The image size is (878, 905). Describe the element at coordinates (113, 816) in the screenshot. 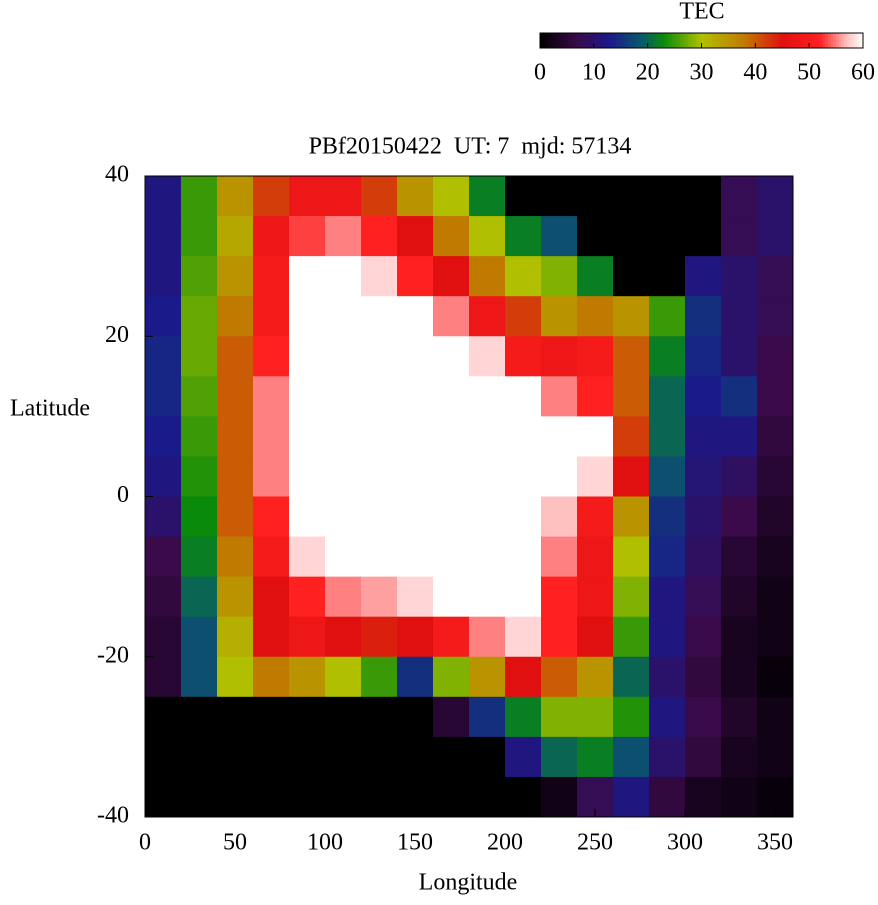

I see `y-tick-label: -40` at that location.